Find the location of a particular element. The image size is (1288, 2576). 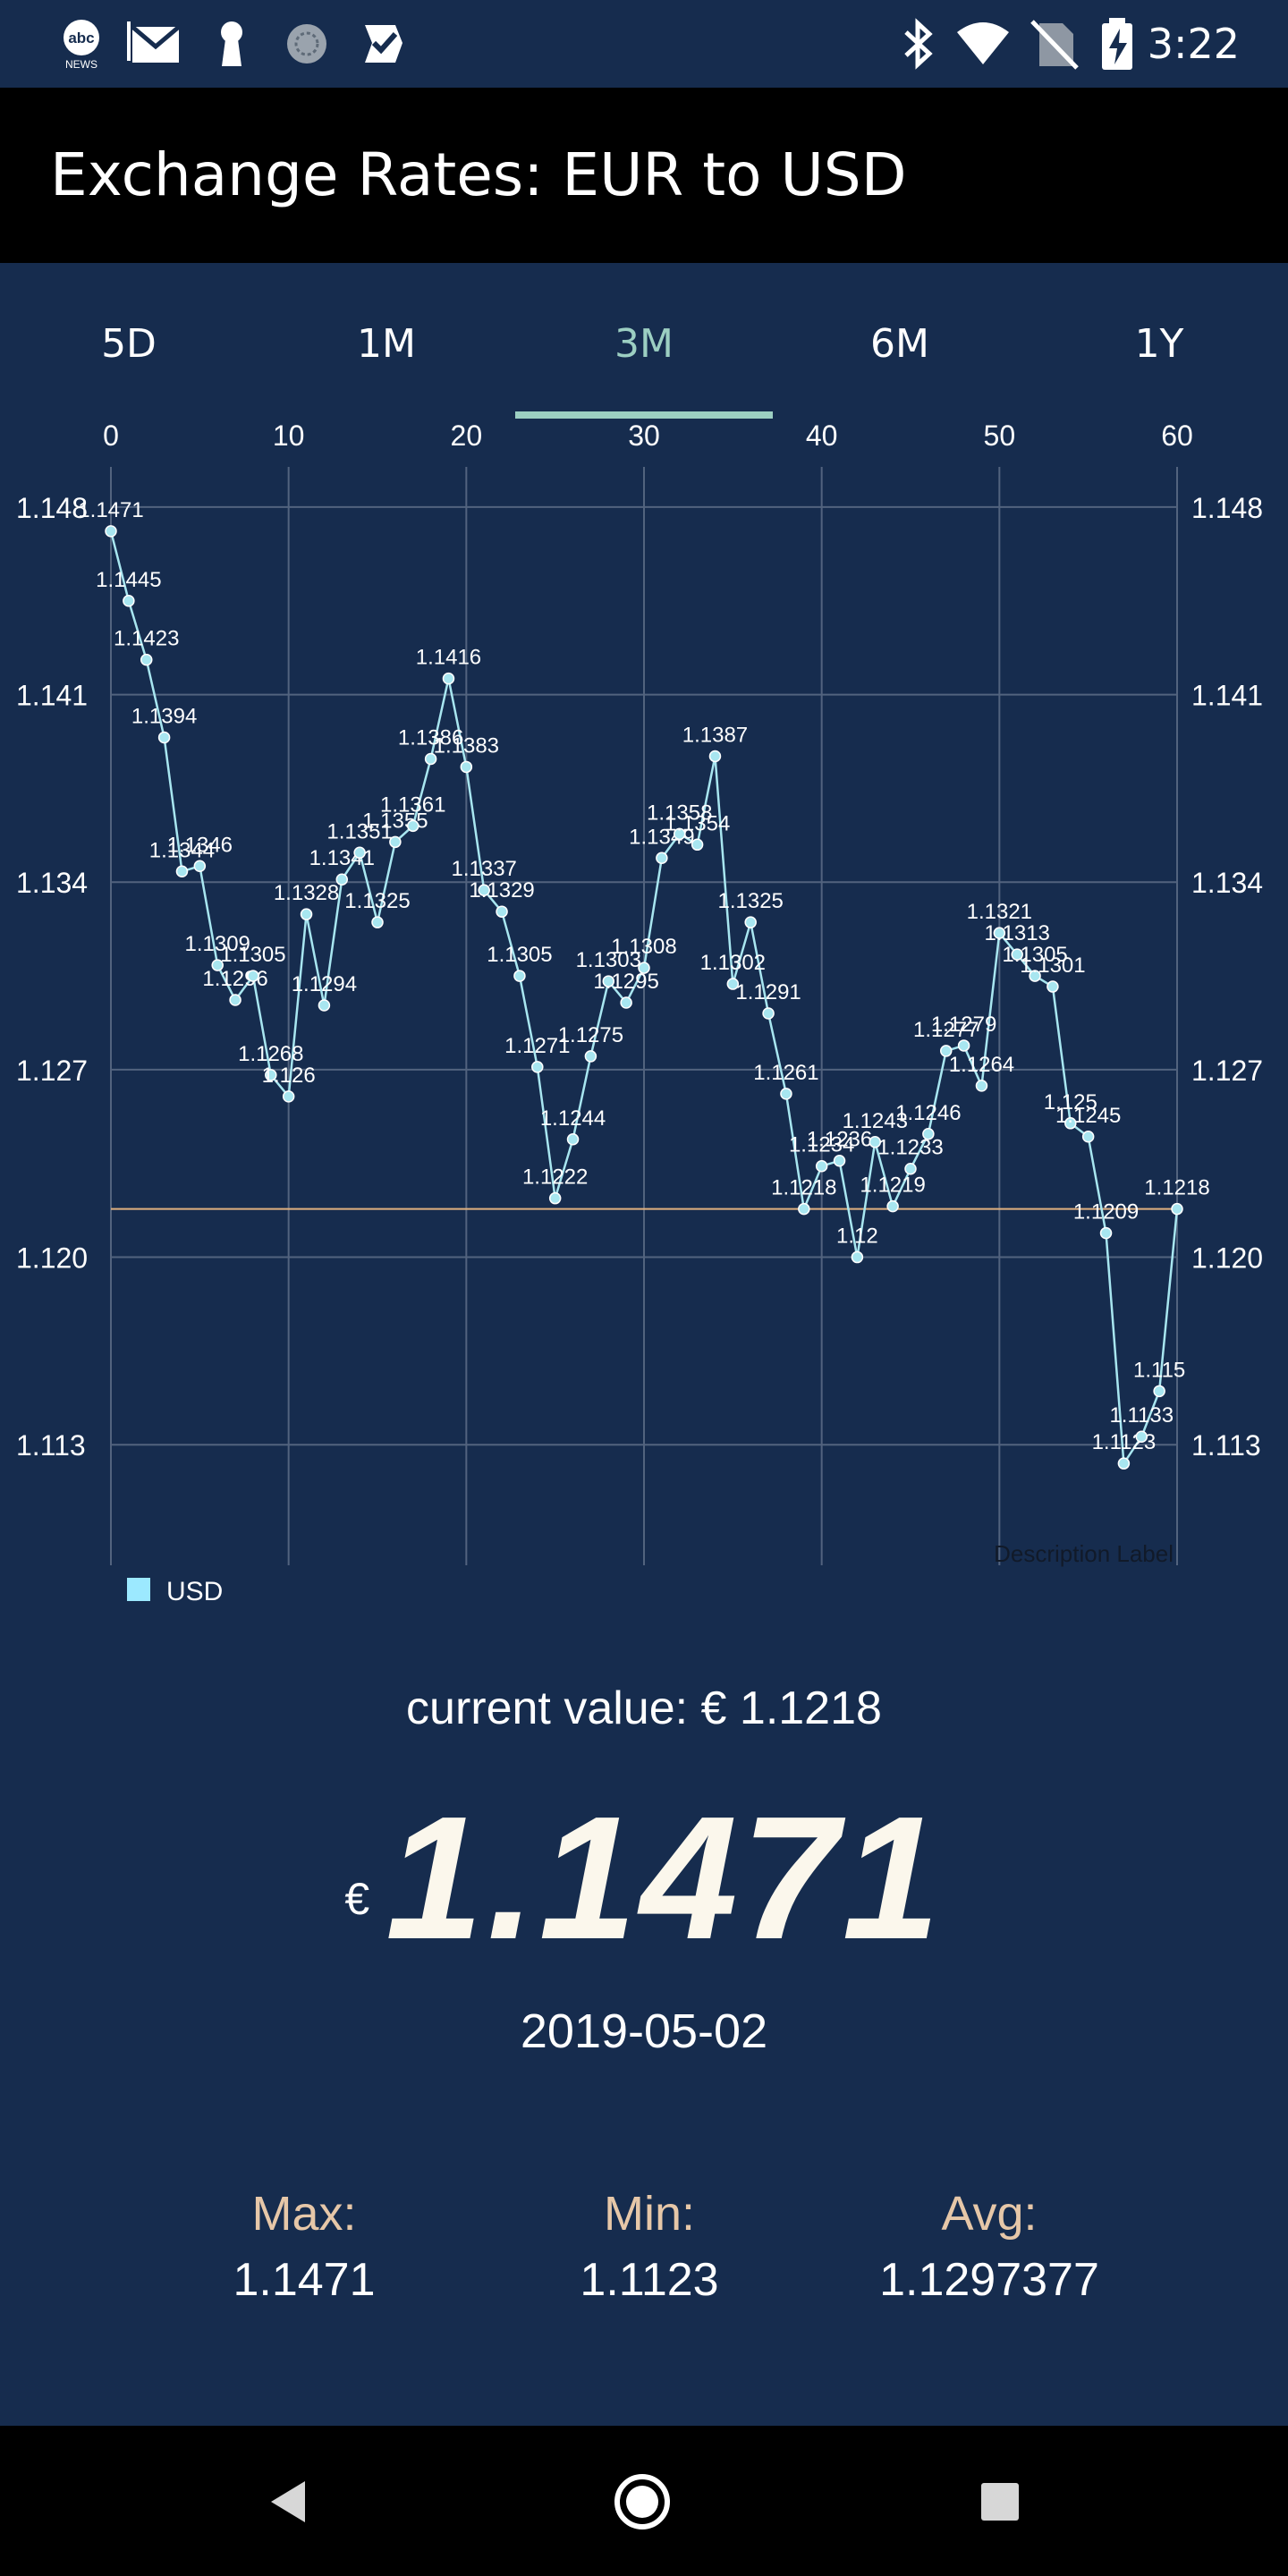

tab-5d: 5D is located at coordinates (128, 344).